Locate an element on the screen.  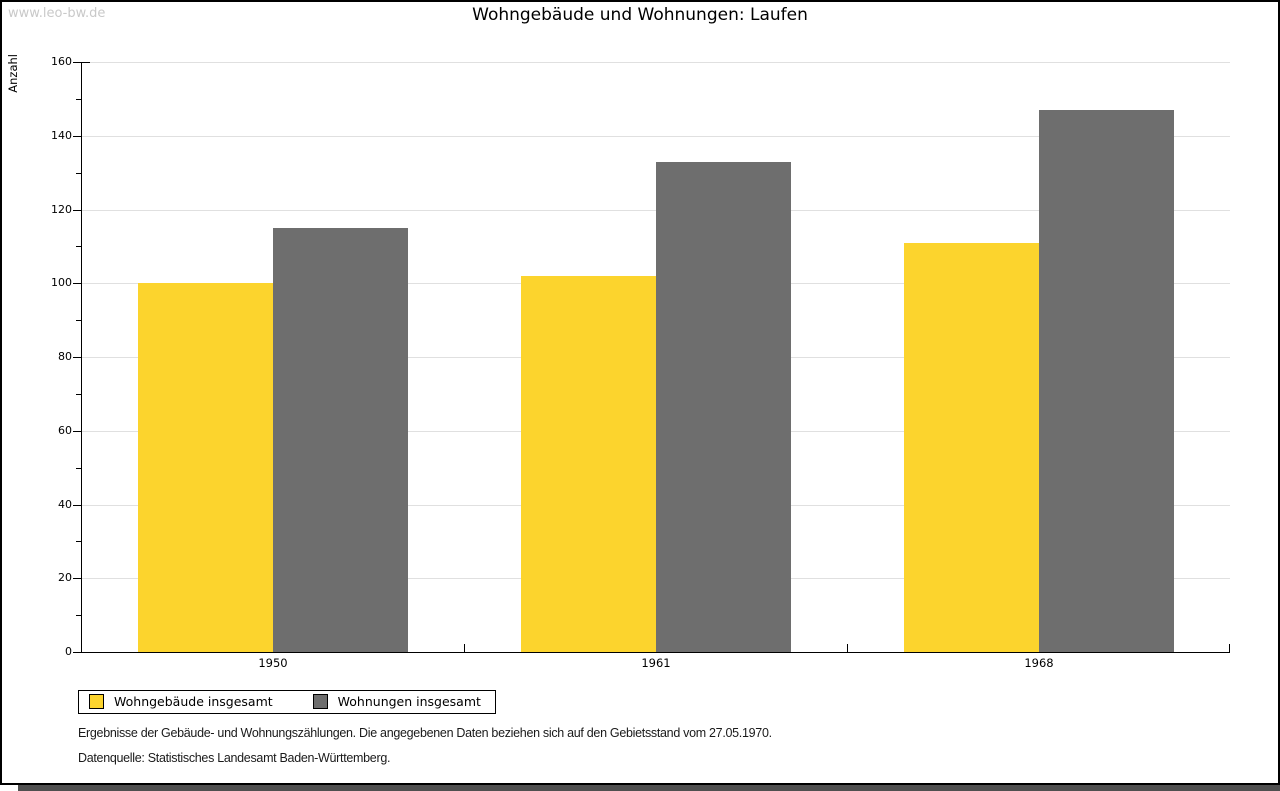
x-axis is located at coordinates (655, 652).